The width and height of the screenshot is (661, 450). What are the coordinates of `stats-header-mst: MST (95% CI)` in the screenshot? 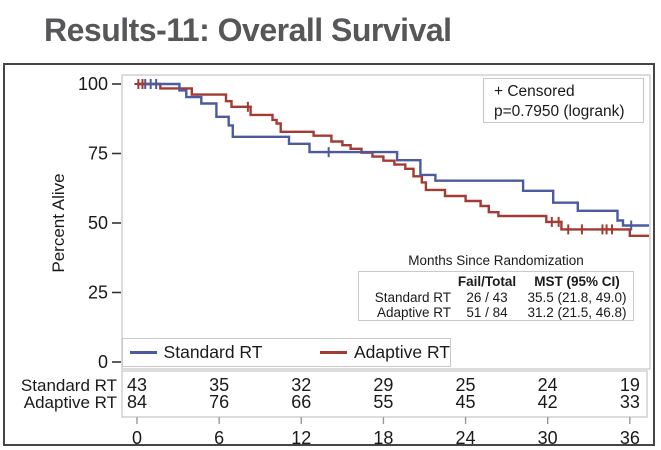 It's located at (577, 281).